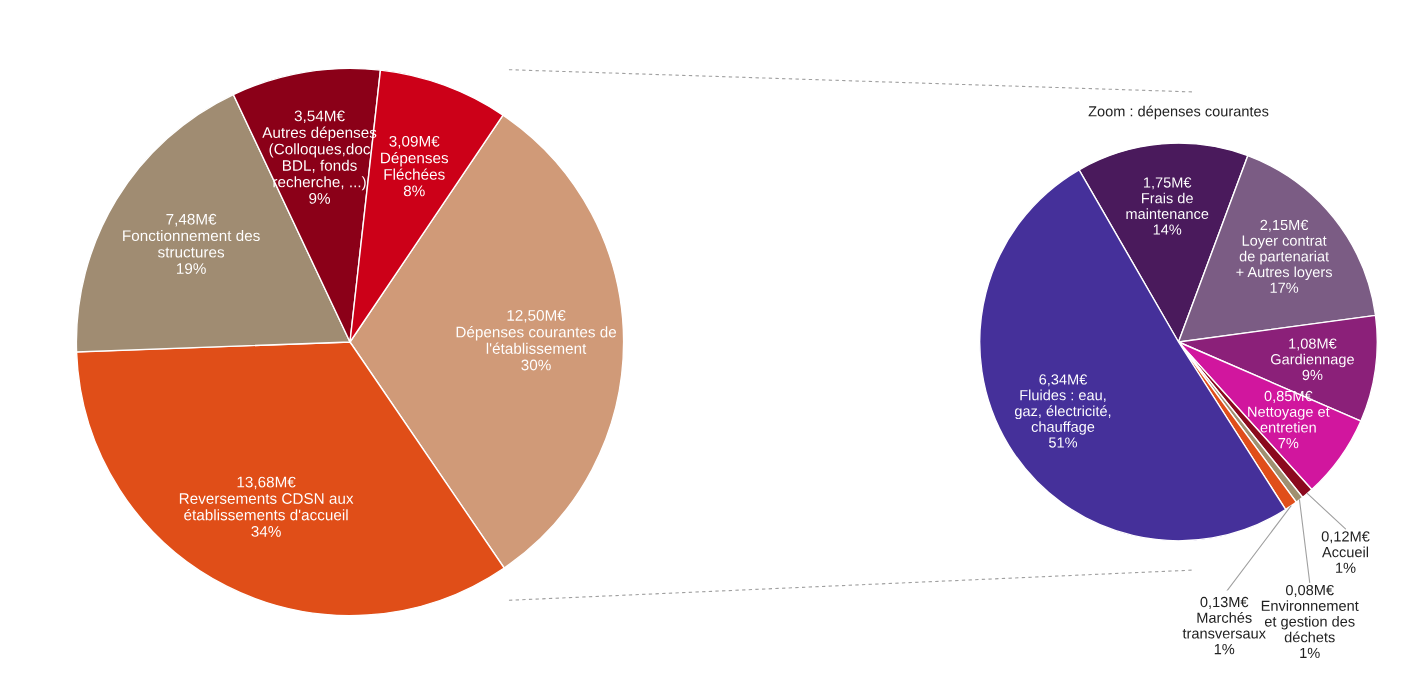 Image resolution: width=1427 pixels, height=684 pixels. What do you see at coordinates (1289, 427) in the screenshot?
I see `slice-label: Nettoyage et entretien 7%` at bounding box center [1289, 427].